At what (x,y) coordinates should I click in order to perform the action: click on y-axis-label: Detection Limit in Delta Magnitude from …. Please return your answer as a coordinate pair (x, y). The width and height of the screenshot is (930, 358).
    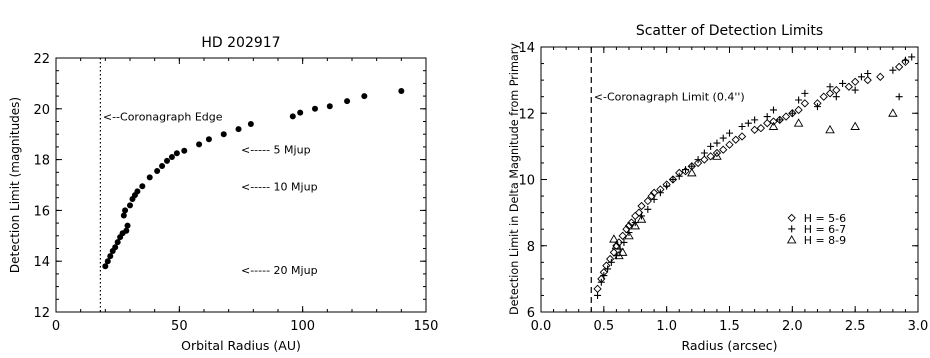
    Looking at the image, I should click on (514, 179).